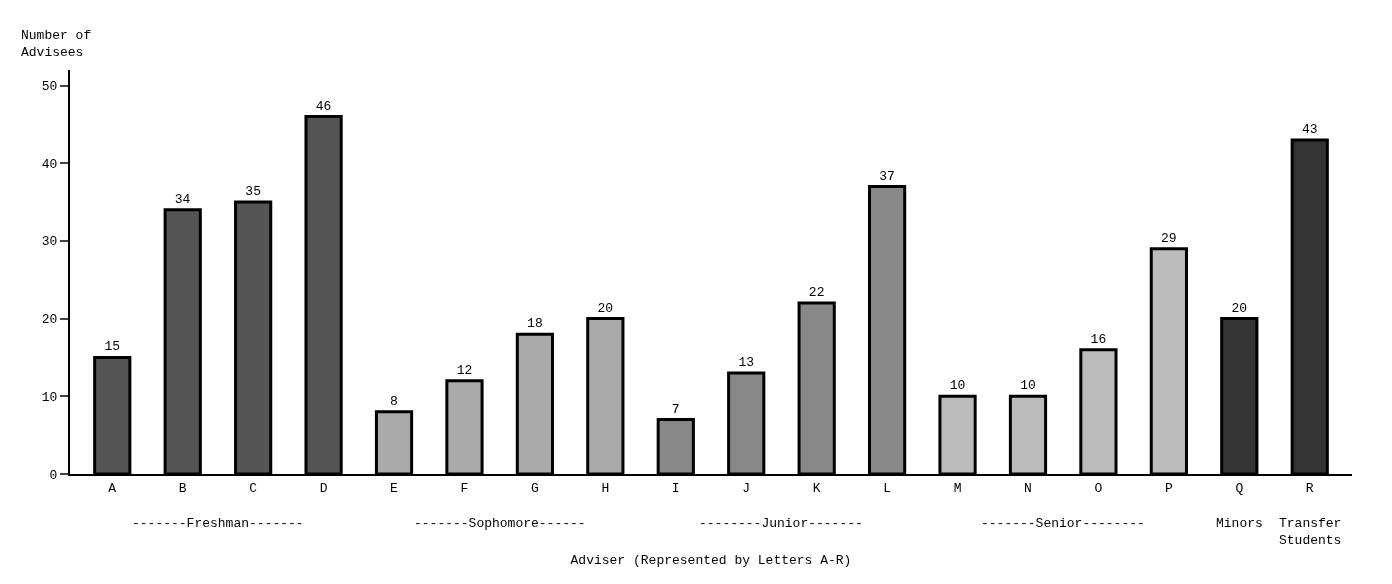 The height and width of the screenshot is (584, 1392). I want to click on x-tick-label: I, so click(675, 488).